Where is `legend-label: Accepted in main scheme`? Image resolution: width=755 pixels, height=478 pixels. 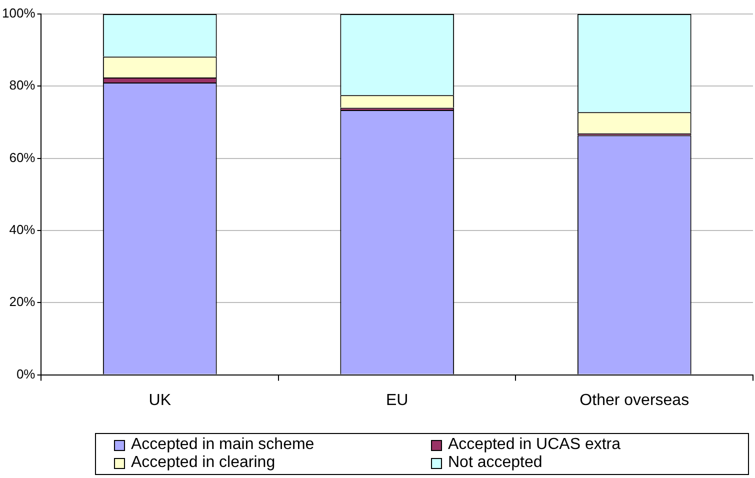 legend-label: Accepted in main scheme is located at coordinates (222, 445).